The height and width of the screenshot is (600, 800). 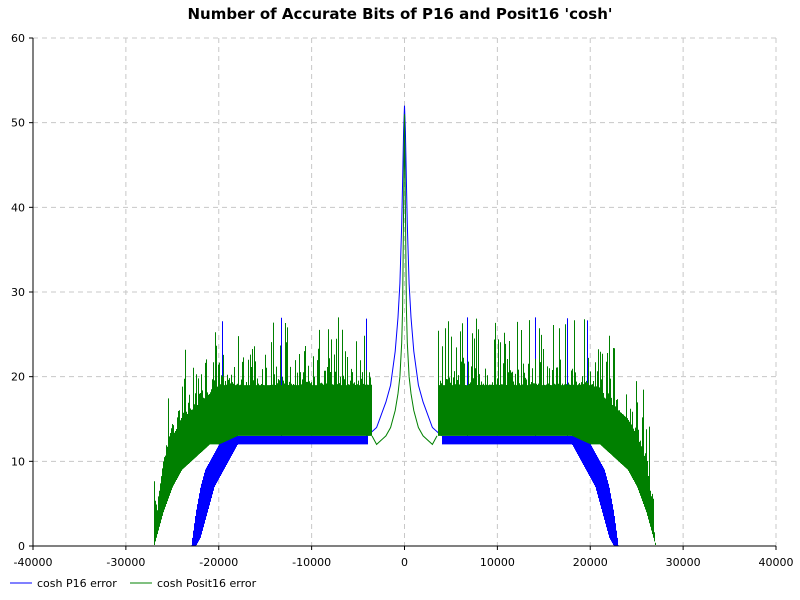 I want to click on y-tick-label: 60, so click(x=18, y=38).